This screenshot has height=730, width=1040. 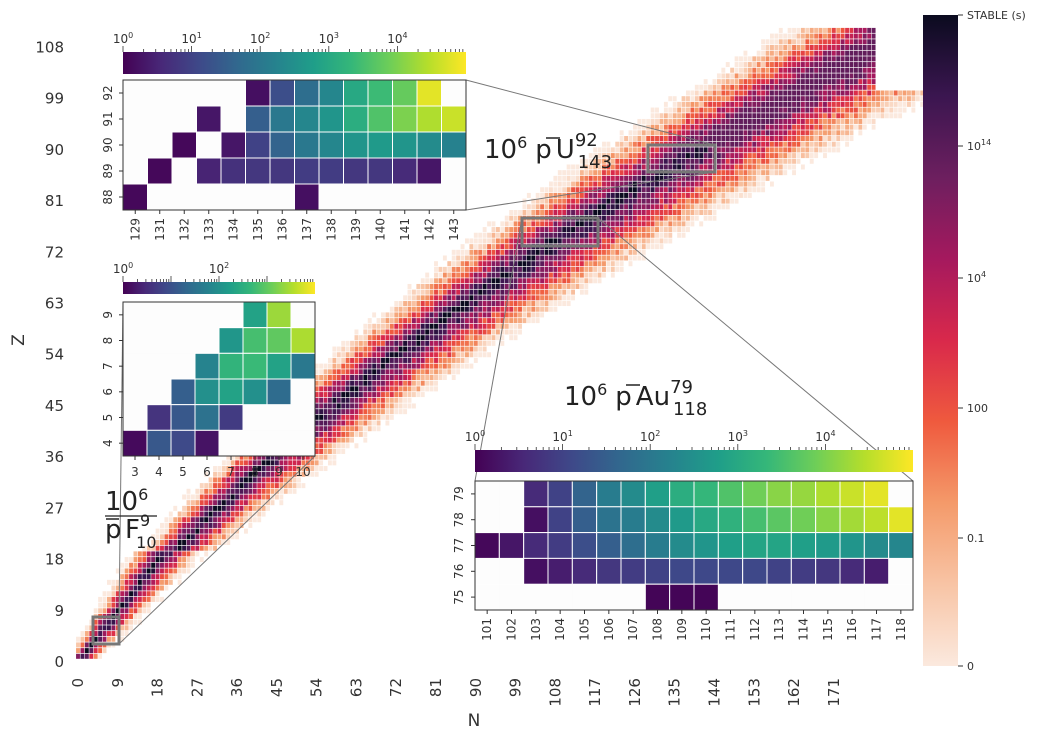 What do you see at coordinates (135, 229) in the screenshot?
I see `inset-x-tick-label: 129` at bounding box center [135, 229].